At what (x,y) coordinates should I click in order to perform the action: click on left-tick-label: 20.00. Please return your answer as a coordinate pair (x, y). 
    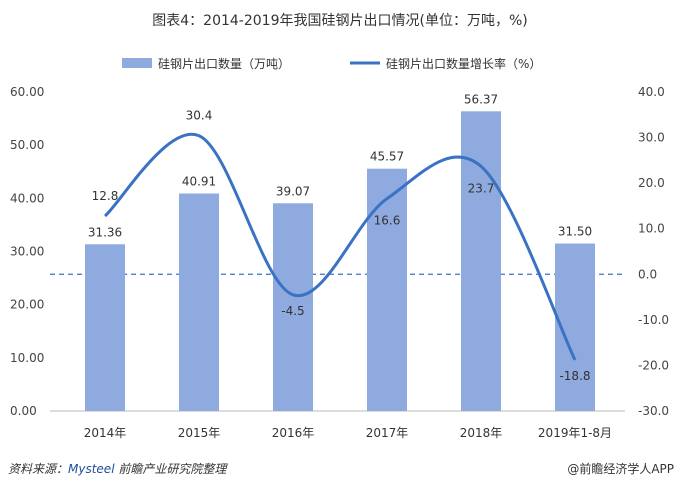
    Looking at the image, I should click on (27, 305).